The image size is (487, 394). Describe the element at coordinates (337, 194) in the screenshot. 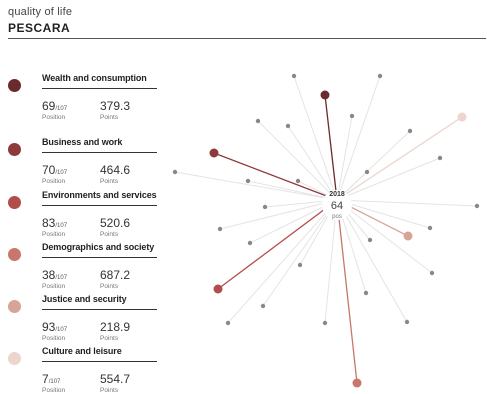

I see `center-year: 2018` at that location.